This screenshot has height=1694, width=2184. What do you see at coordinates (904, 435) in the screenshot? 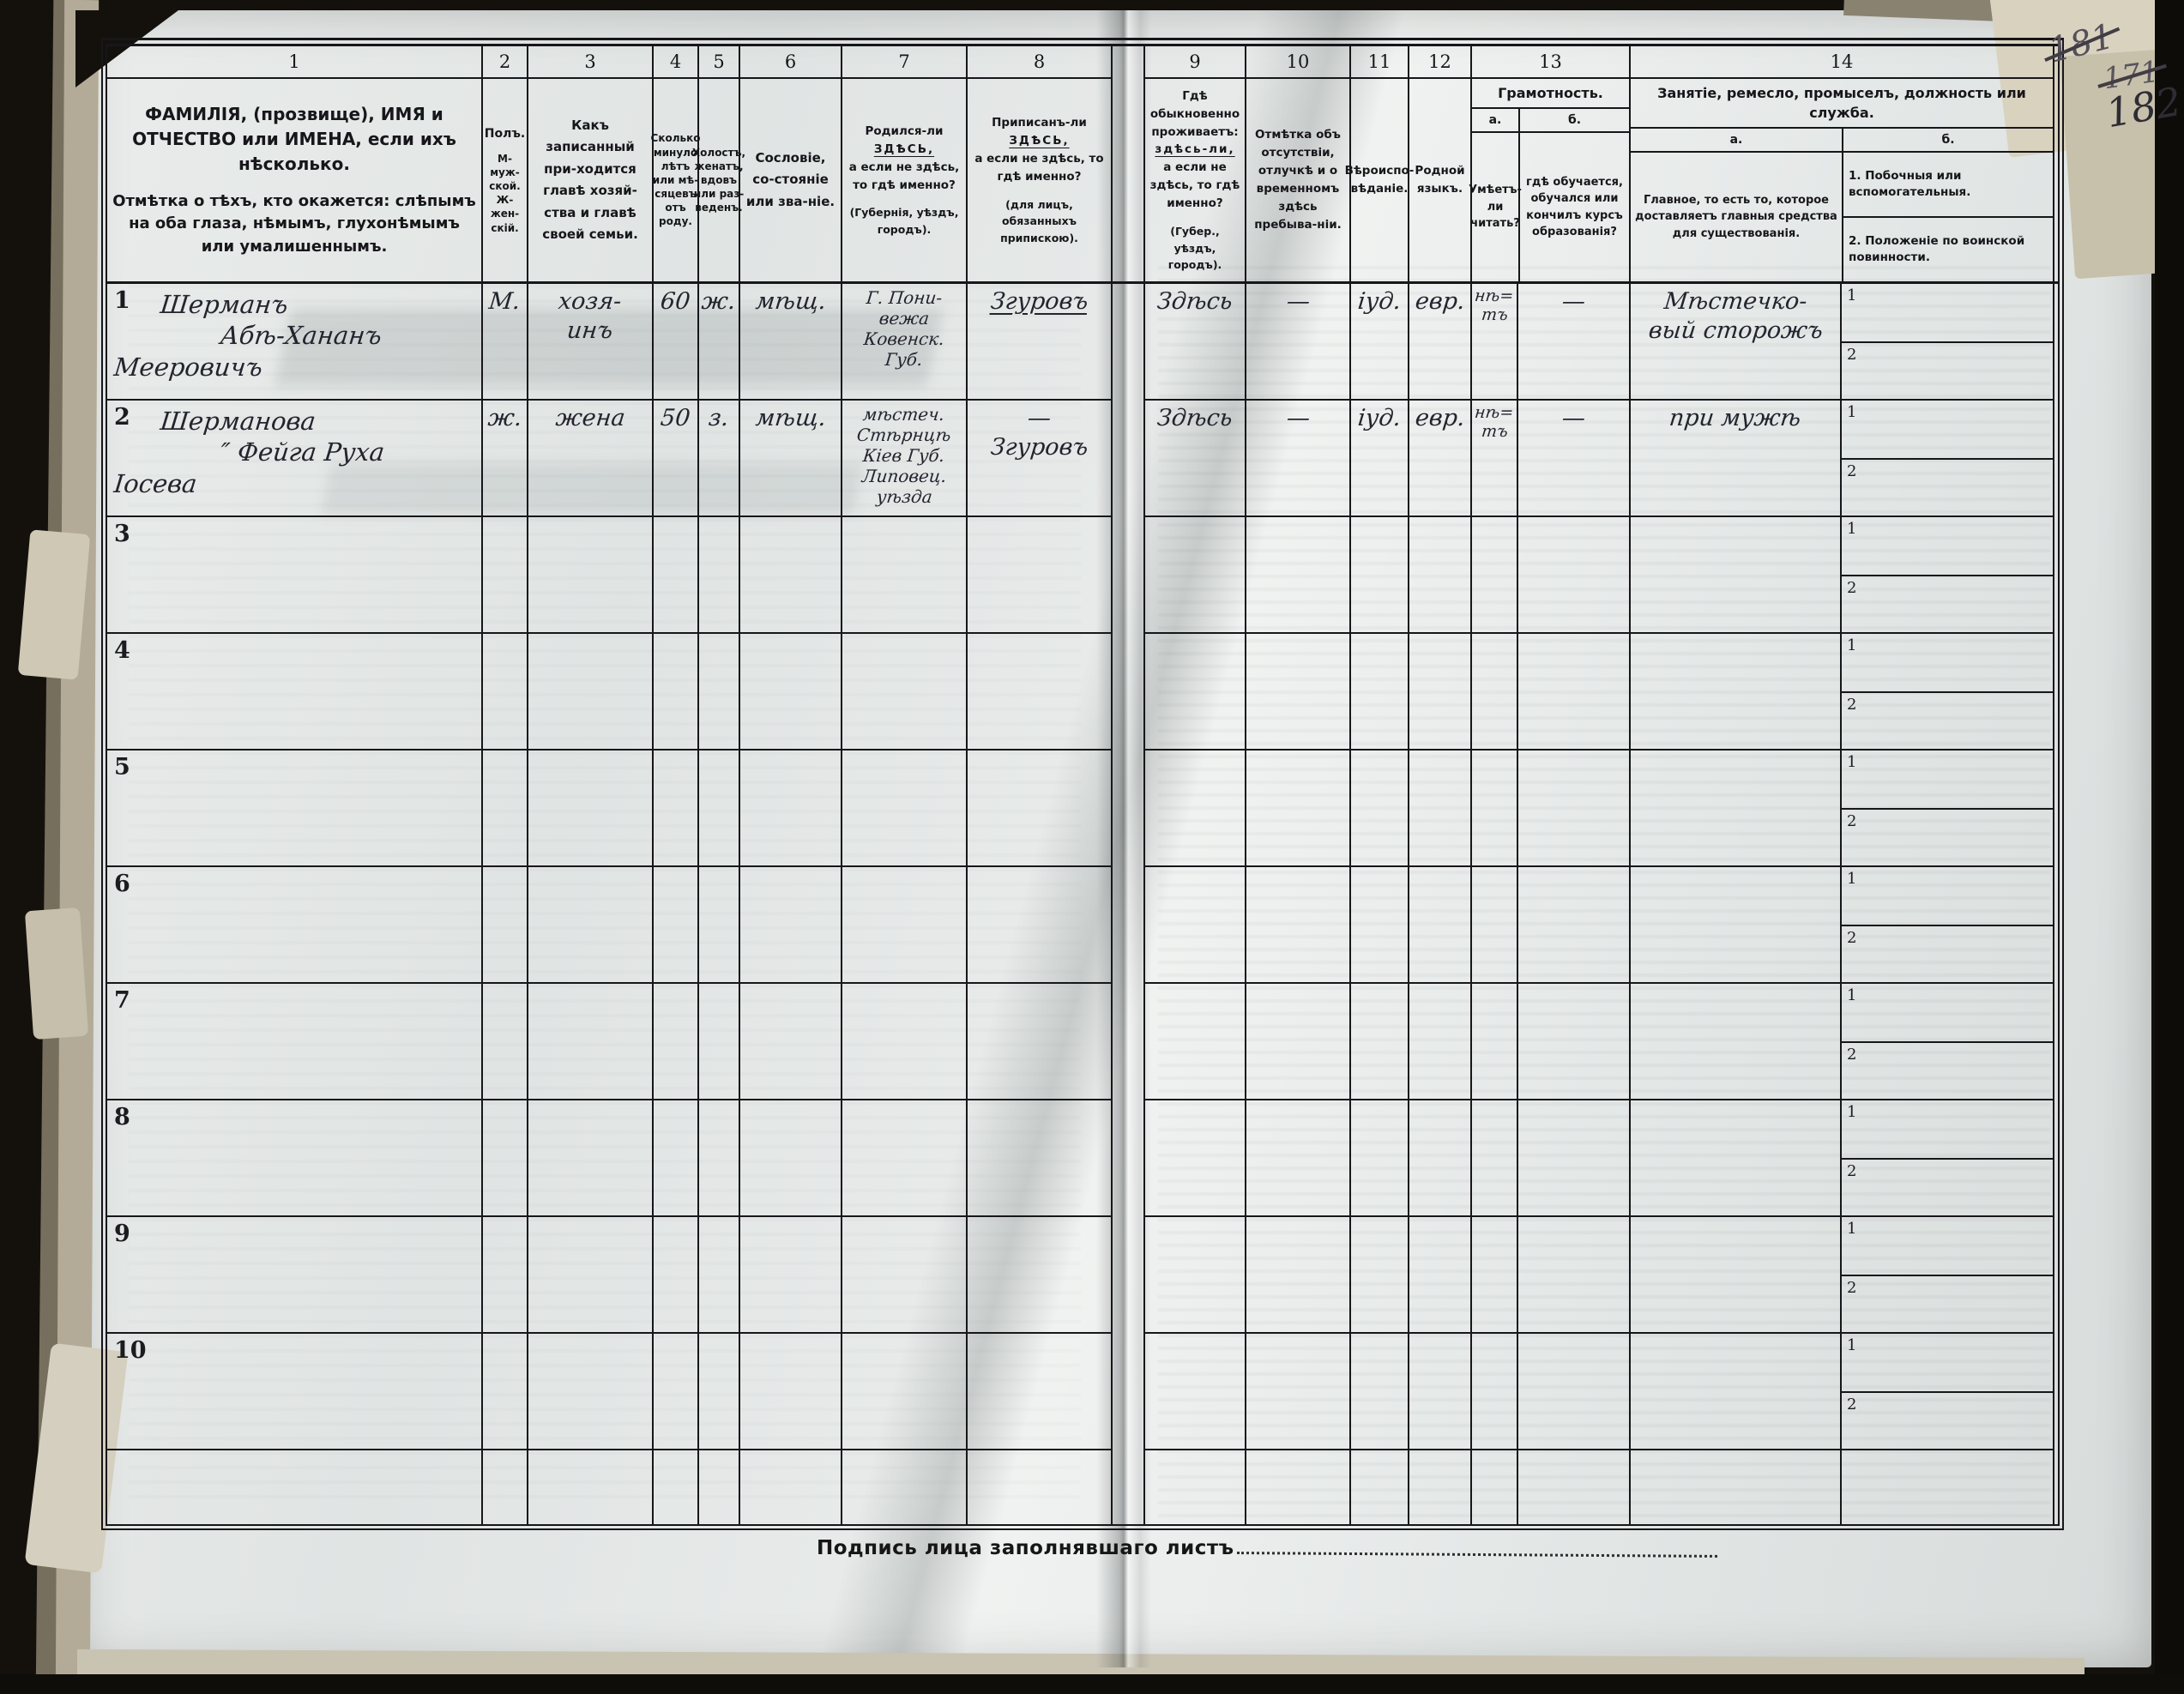
I see `birthplace-cell-line: Стѣрнцѣ` at bounding box center [904, 435].